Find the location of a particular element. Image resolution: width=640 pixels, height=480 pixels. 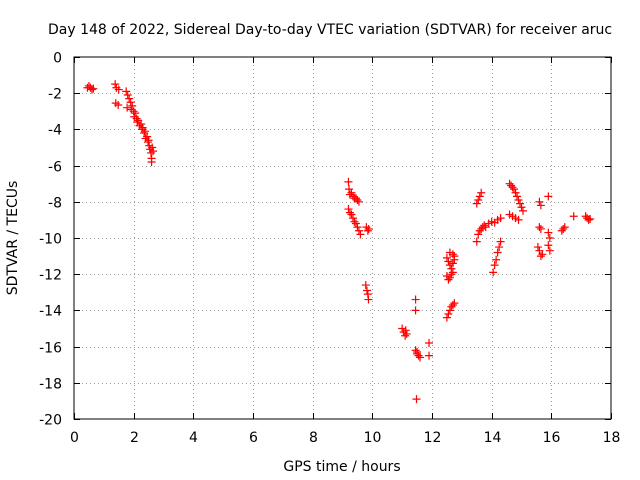

x-tick-label: 16 is located at coordinates (552, 438).